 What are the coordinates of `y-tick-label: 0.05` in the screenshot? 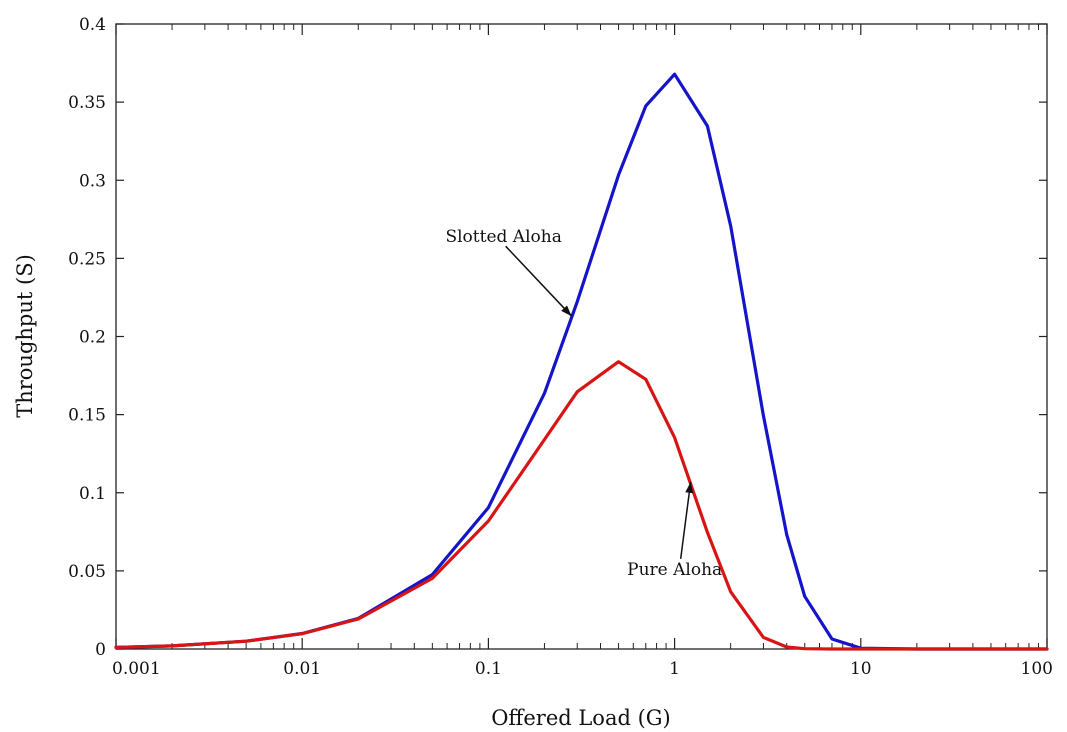 It's located at (87, 572).